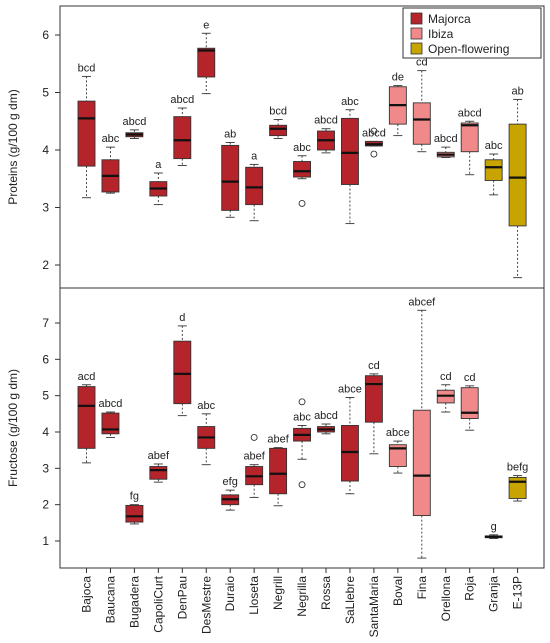  What do you see at coordinates (159, 466) in the screenshot?
I see `fructose-box-capolicurt: abef` at bounding box center [159, 466].